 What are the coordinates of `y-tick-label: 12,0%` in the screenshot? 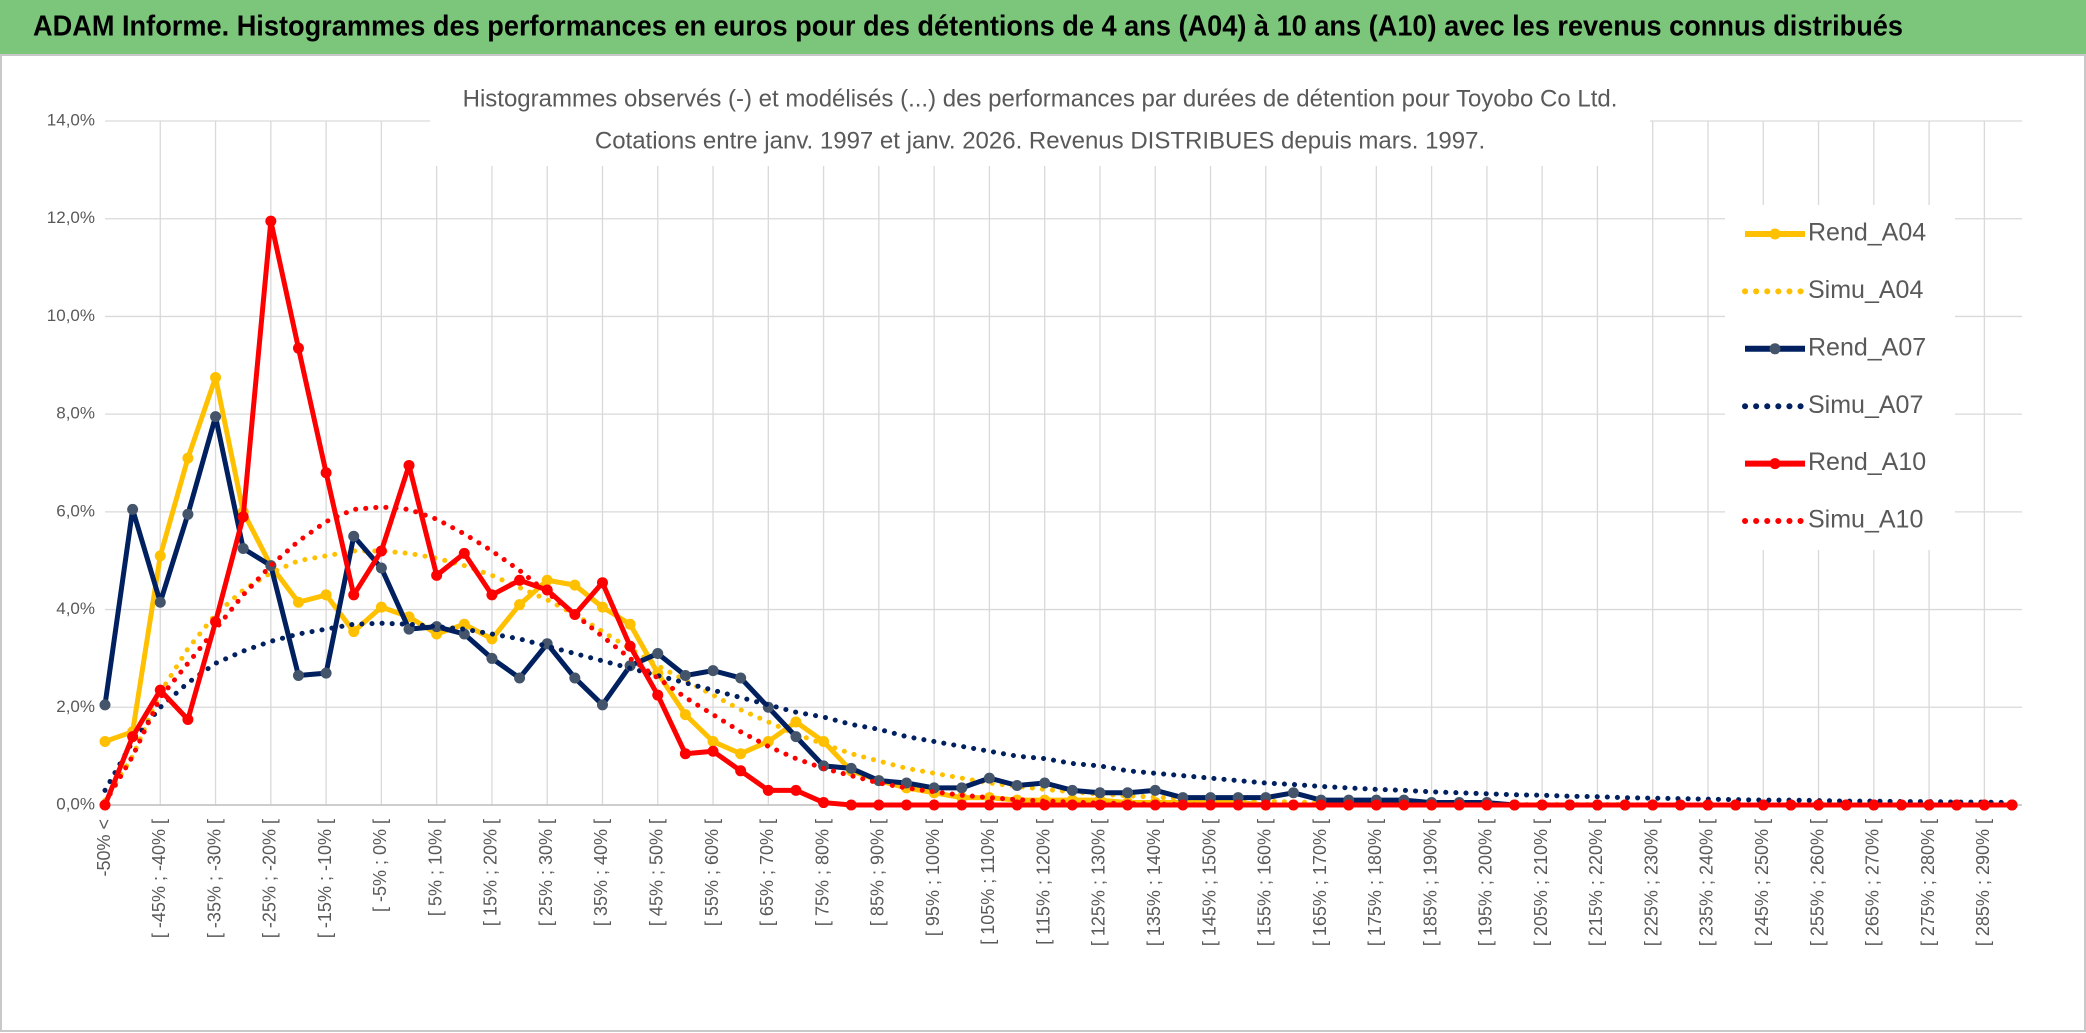 It's located at (71, 217).